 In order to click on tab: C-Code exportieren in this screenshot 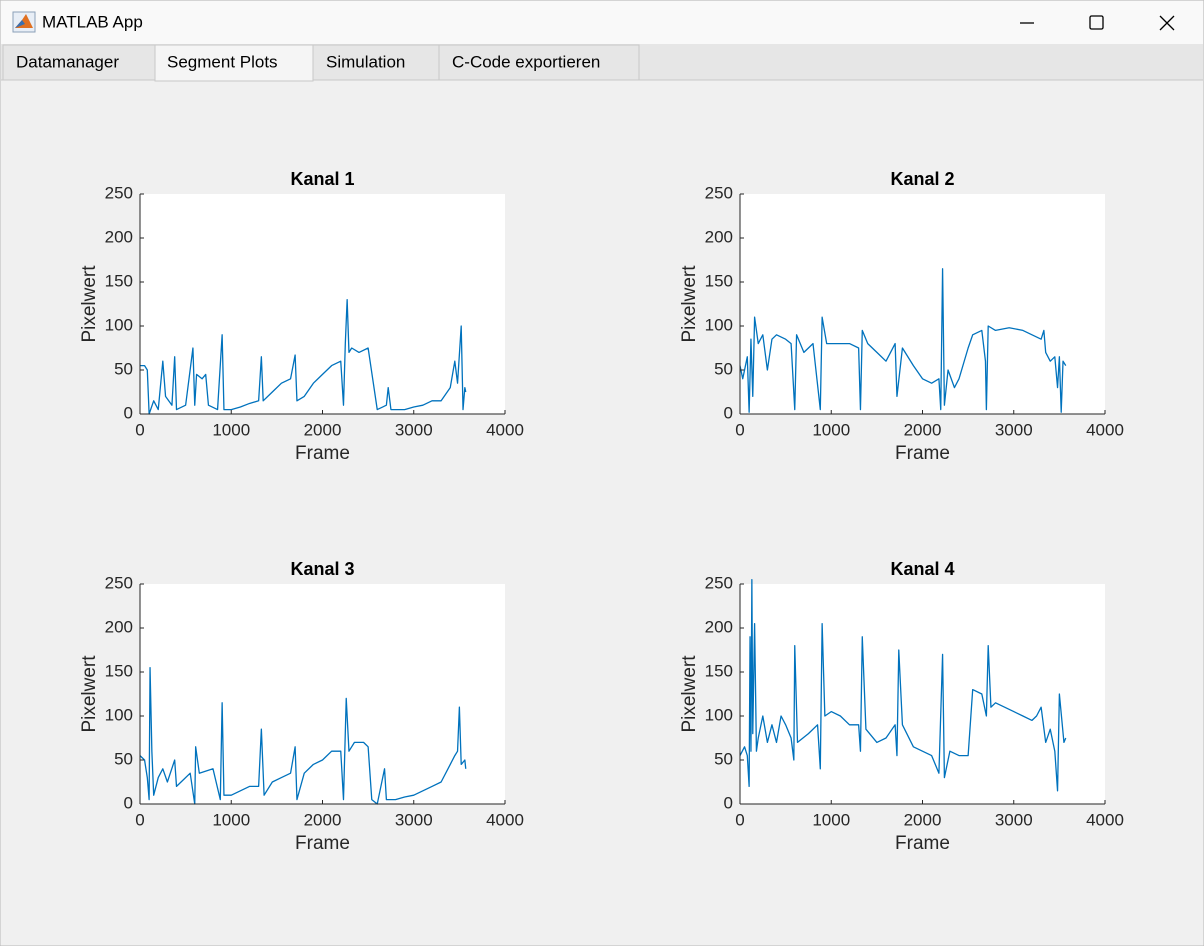, I will do `click(539, 62)`.